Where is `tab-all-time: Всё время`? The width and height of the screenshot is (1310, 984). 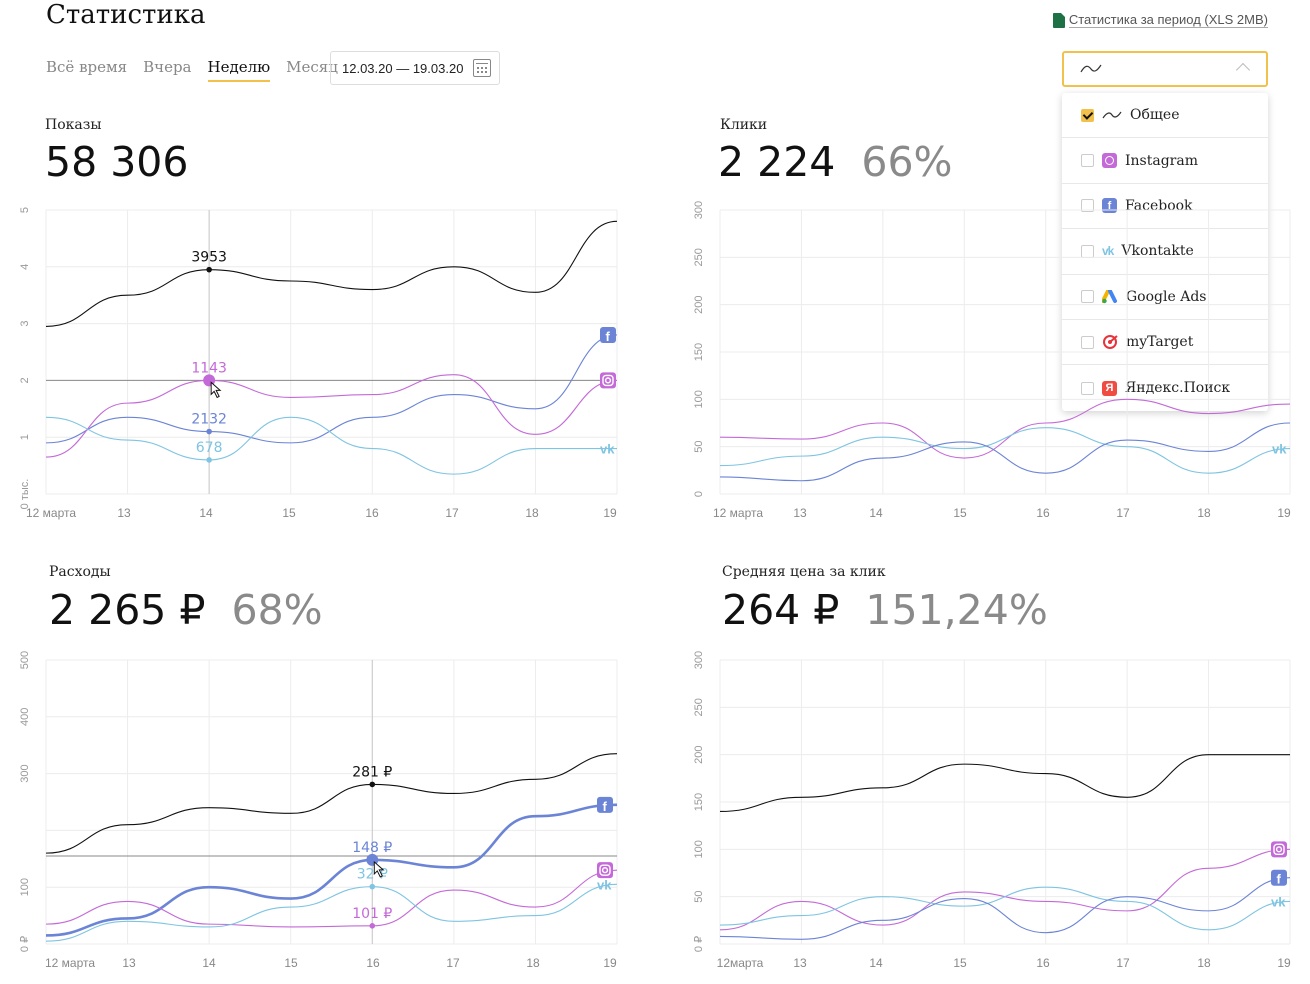 tab-all-time: Всё время is located at coordinates (87, 67).